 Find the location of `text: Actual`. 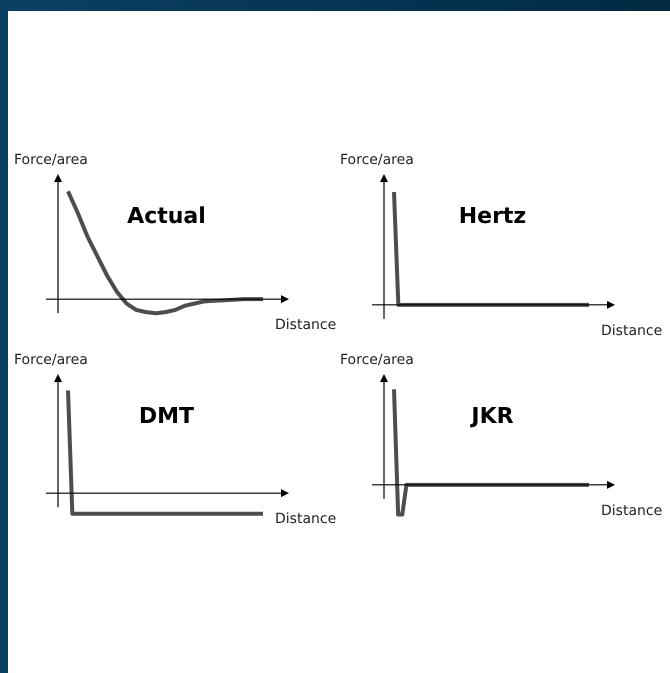

text: Actual is located at coordinates (166, 216).